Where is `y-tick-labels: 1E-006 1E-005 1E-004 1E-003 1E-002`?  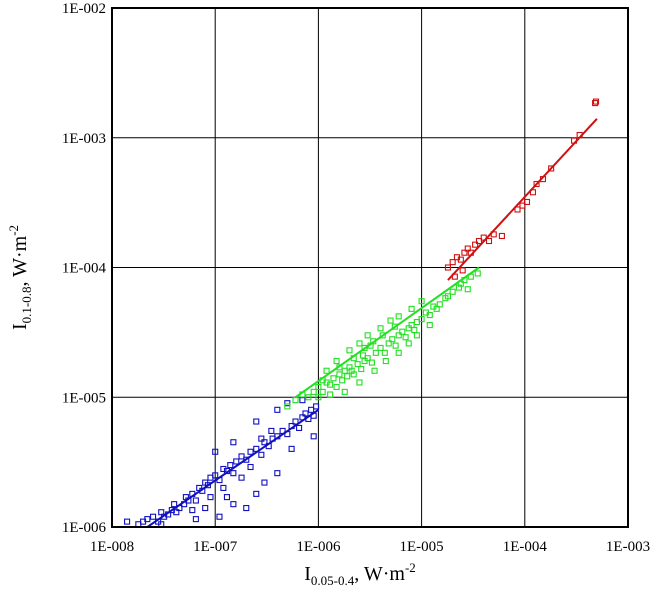 y-tick-labels: 1E-006 1E-005 1E-004 1E-003 1E-002 is located at coordinates (84, 268).